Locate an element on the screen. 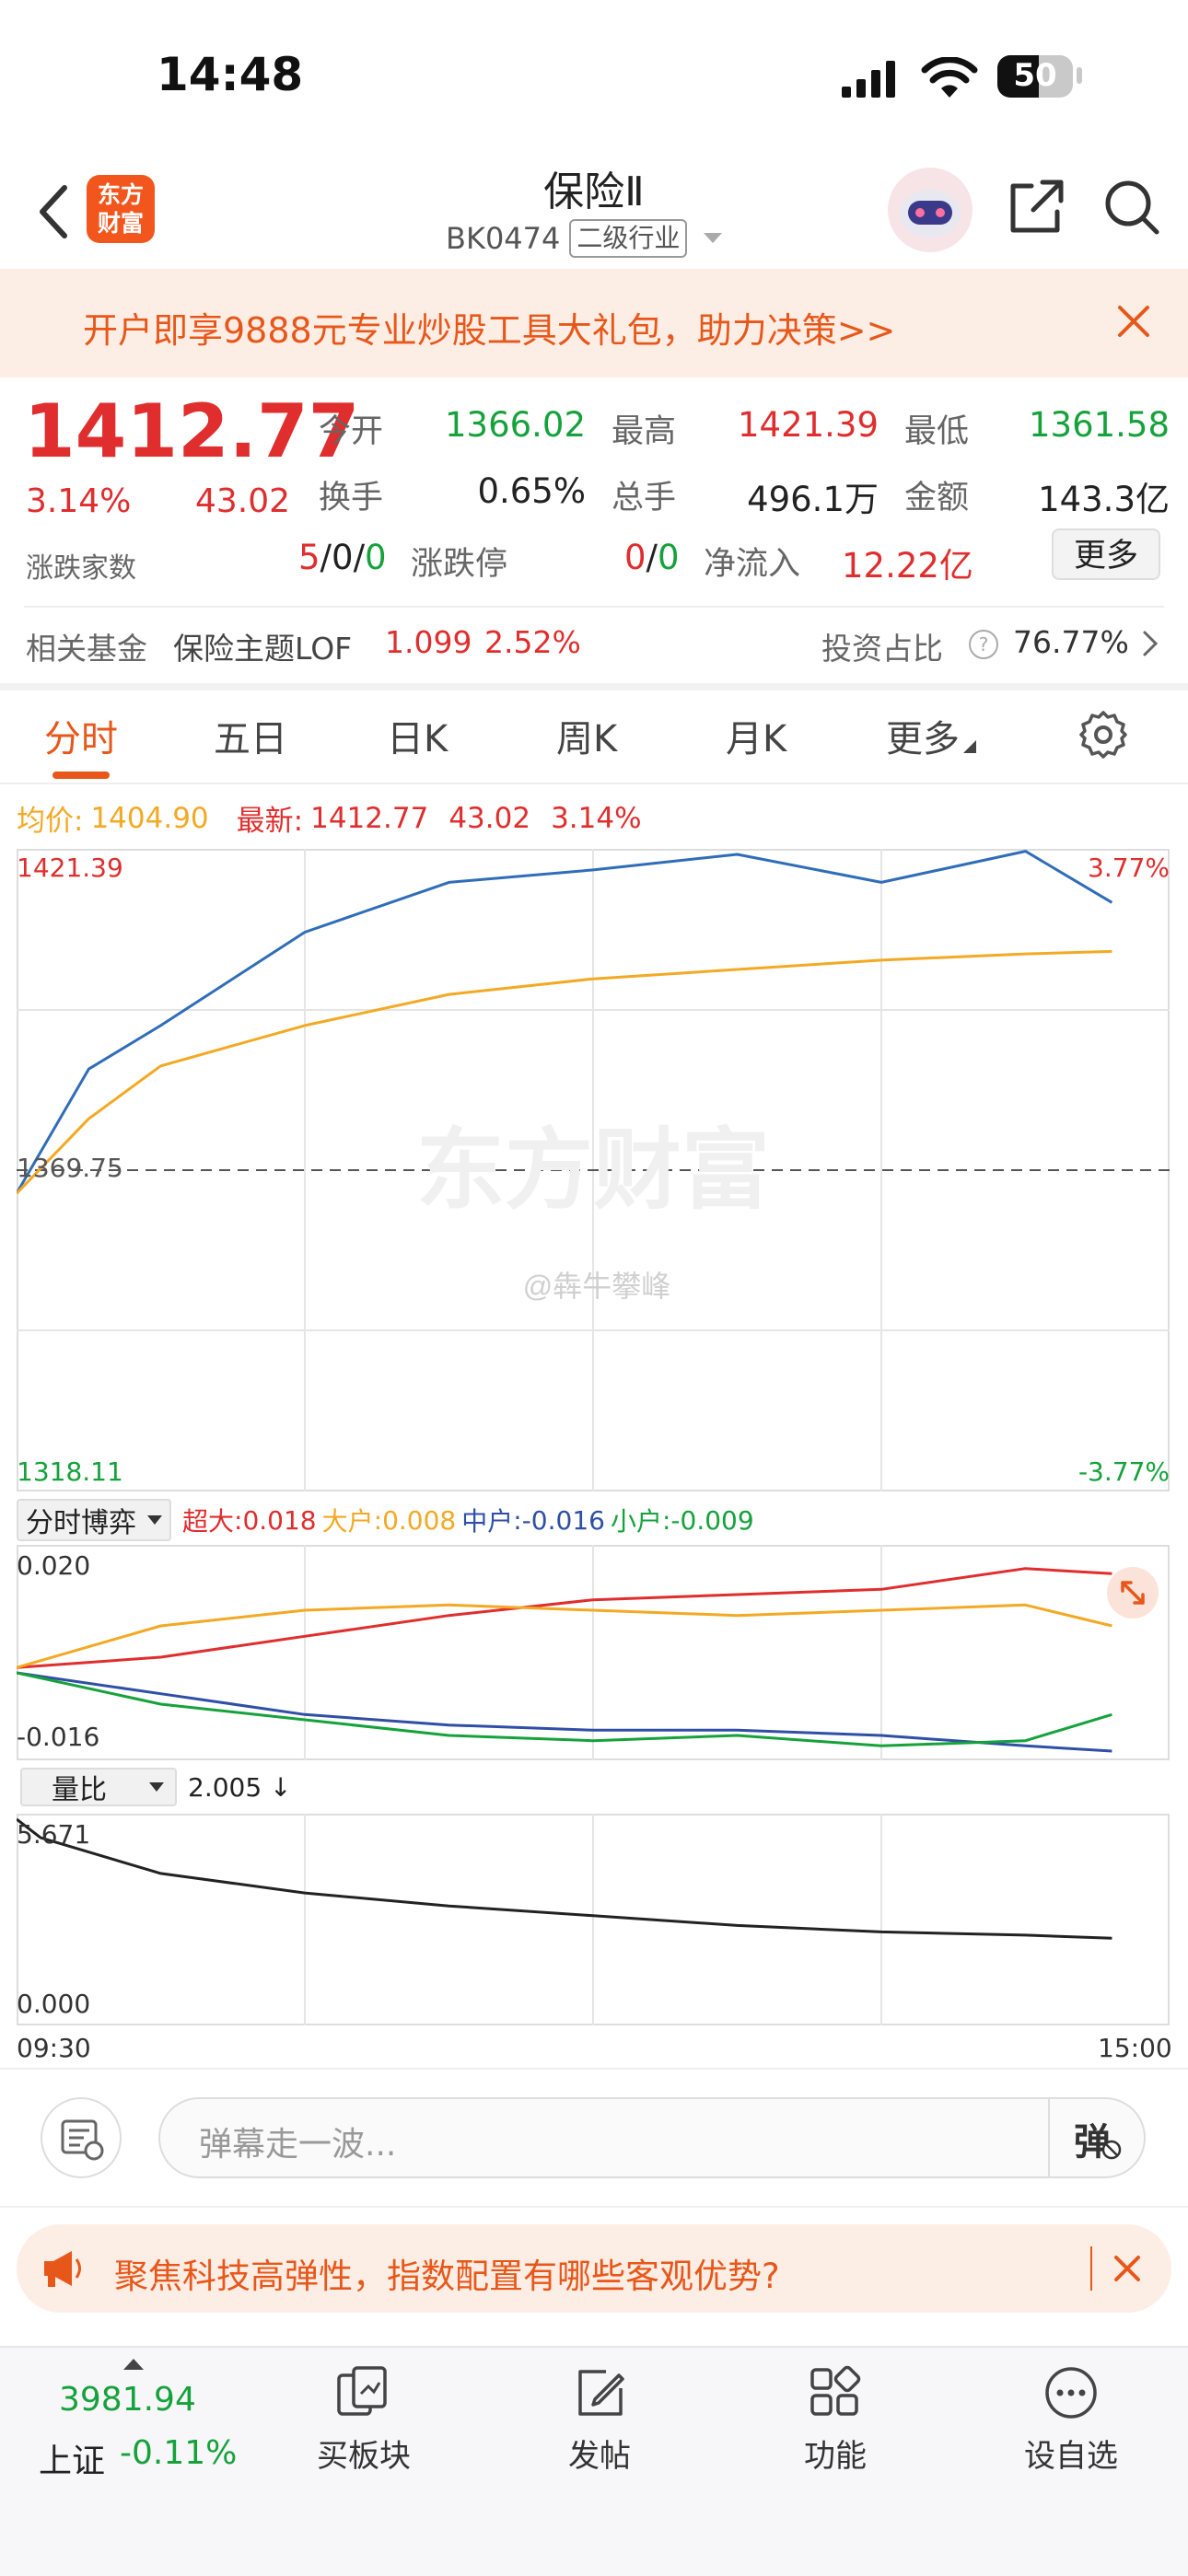 This screenshot has width=1188, height=2576. series-value-super: 0.018 is located at coordinates (279, 1520).